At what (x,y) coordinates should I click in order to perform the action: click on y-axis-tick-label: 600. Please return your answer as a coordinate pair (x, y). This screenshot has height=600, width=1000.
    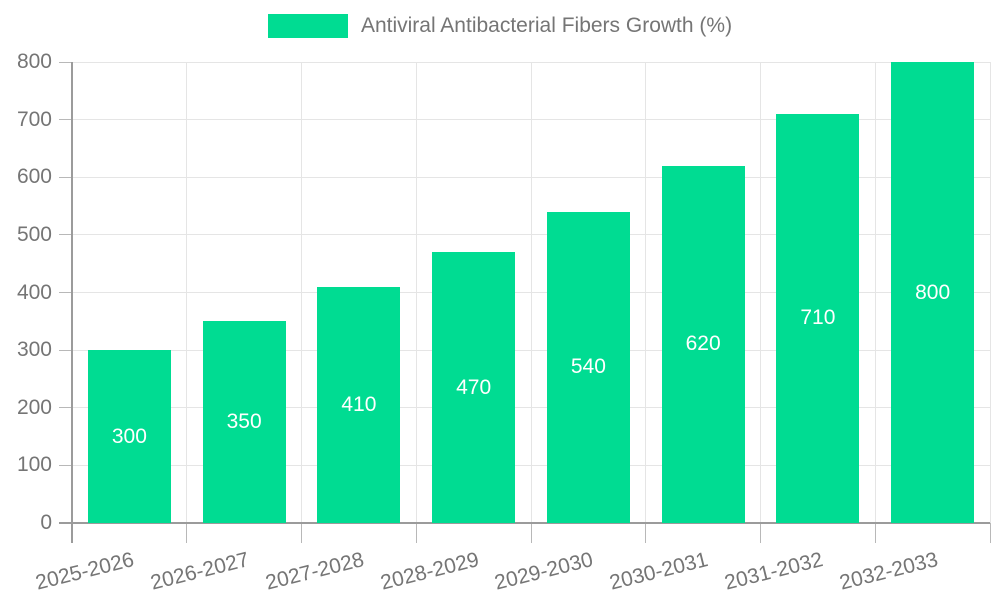
    Looking at the image, I should click on (34, 177).